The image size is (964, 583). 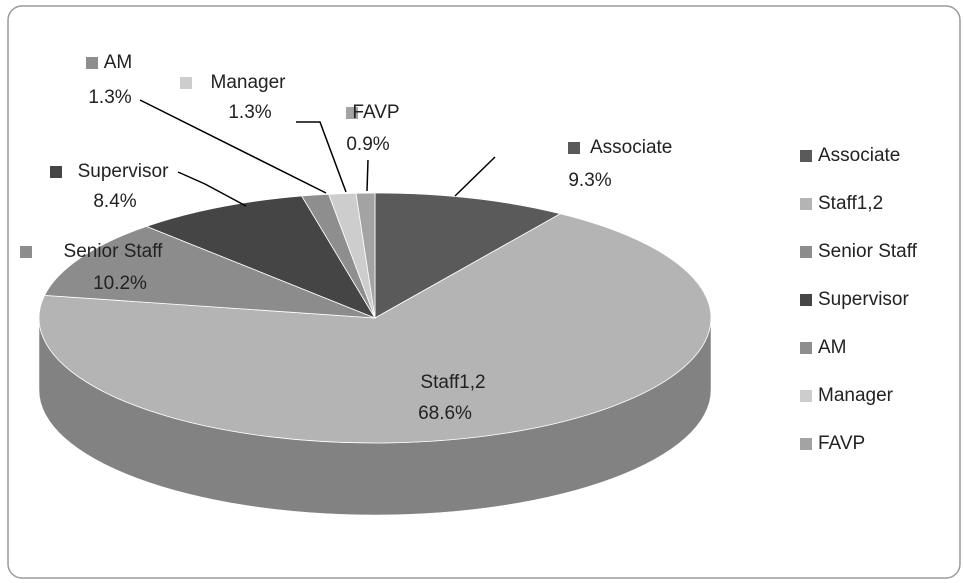 I want to click on legend-label: Staff1,2, so click(x=850, y=203).